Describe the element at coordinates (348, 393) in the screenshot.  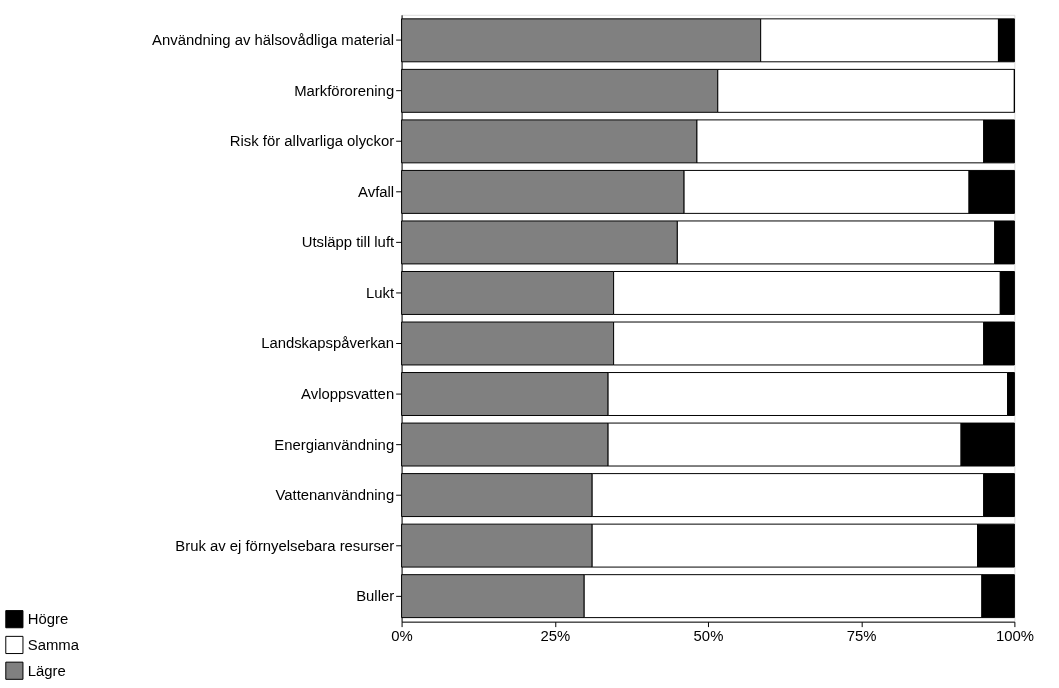
I see `y-tick-label: Avloppsvatten` at that location.